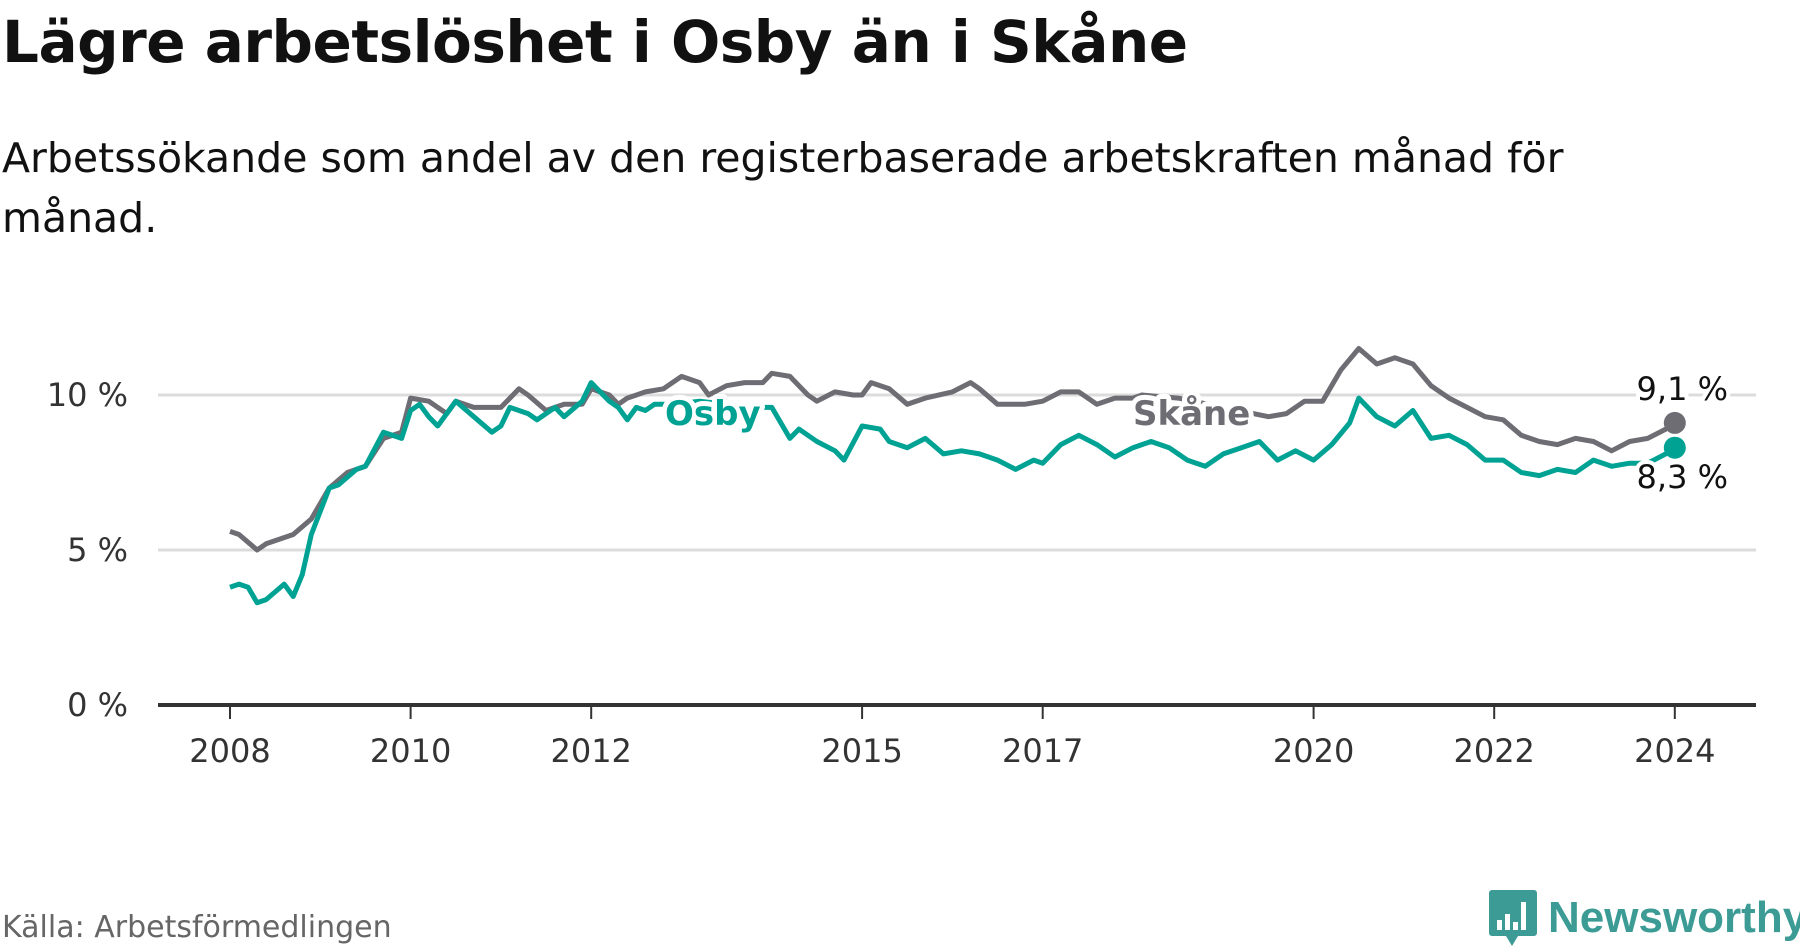 The image size is (1800, 948). I want to click on series-label-osby: Osby, so click(713, 414).